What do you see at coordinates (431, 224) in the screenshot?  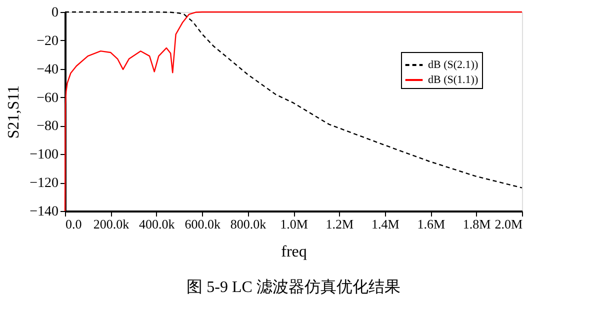 I see `x-tick-label: 1.6M` at bounding box center [431, 224].